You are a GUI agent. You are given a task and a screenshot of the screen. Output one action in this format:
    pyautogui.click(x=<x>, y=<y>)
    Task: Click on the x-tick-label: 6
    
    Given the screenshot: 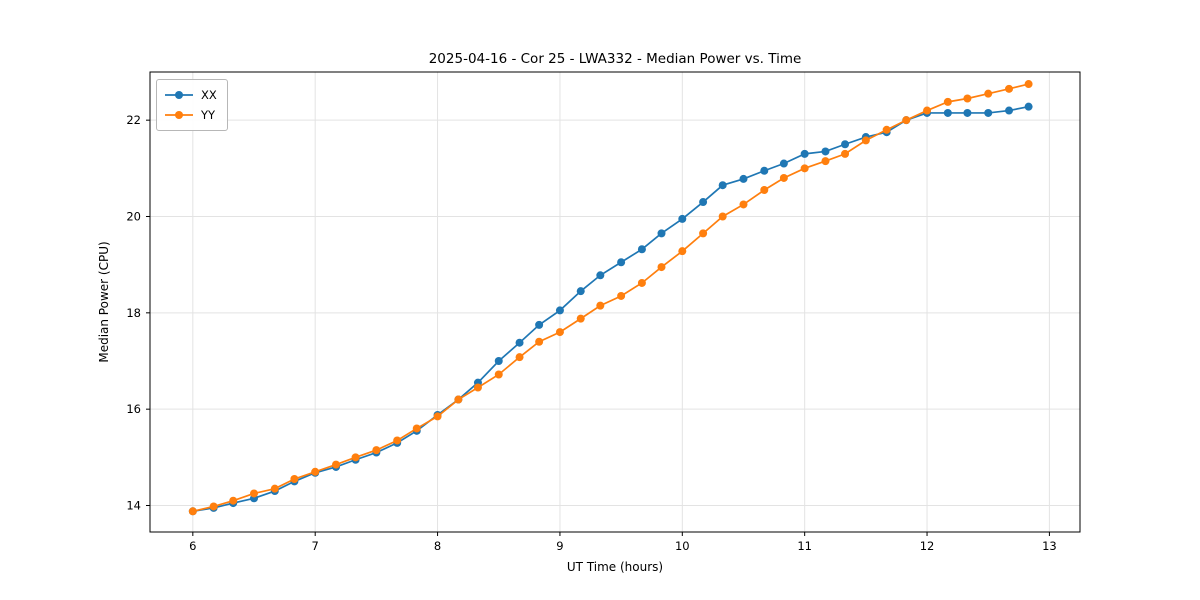 What is the action you would take?
    pyautogui.click(x=192, y=546)
    